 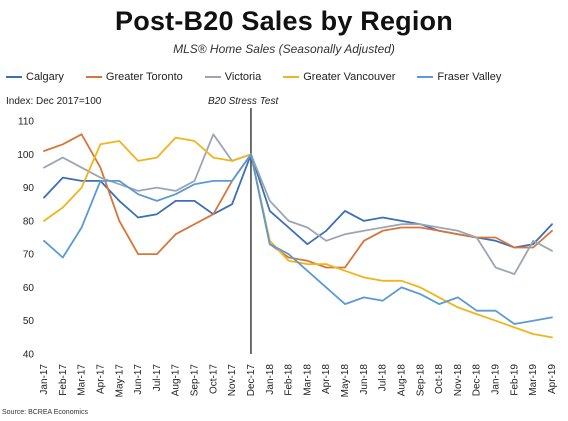 I want to click on legend-item-calgary: Calgary, so click(x=35, y=77).